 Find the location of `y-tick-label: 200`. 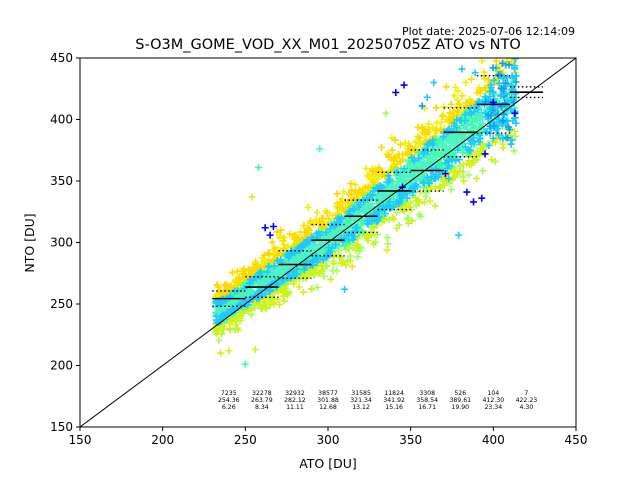

y-tick-label: 200 is located at coordinates (61, 366).